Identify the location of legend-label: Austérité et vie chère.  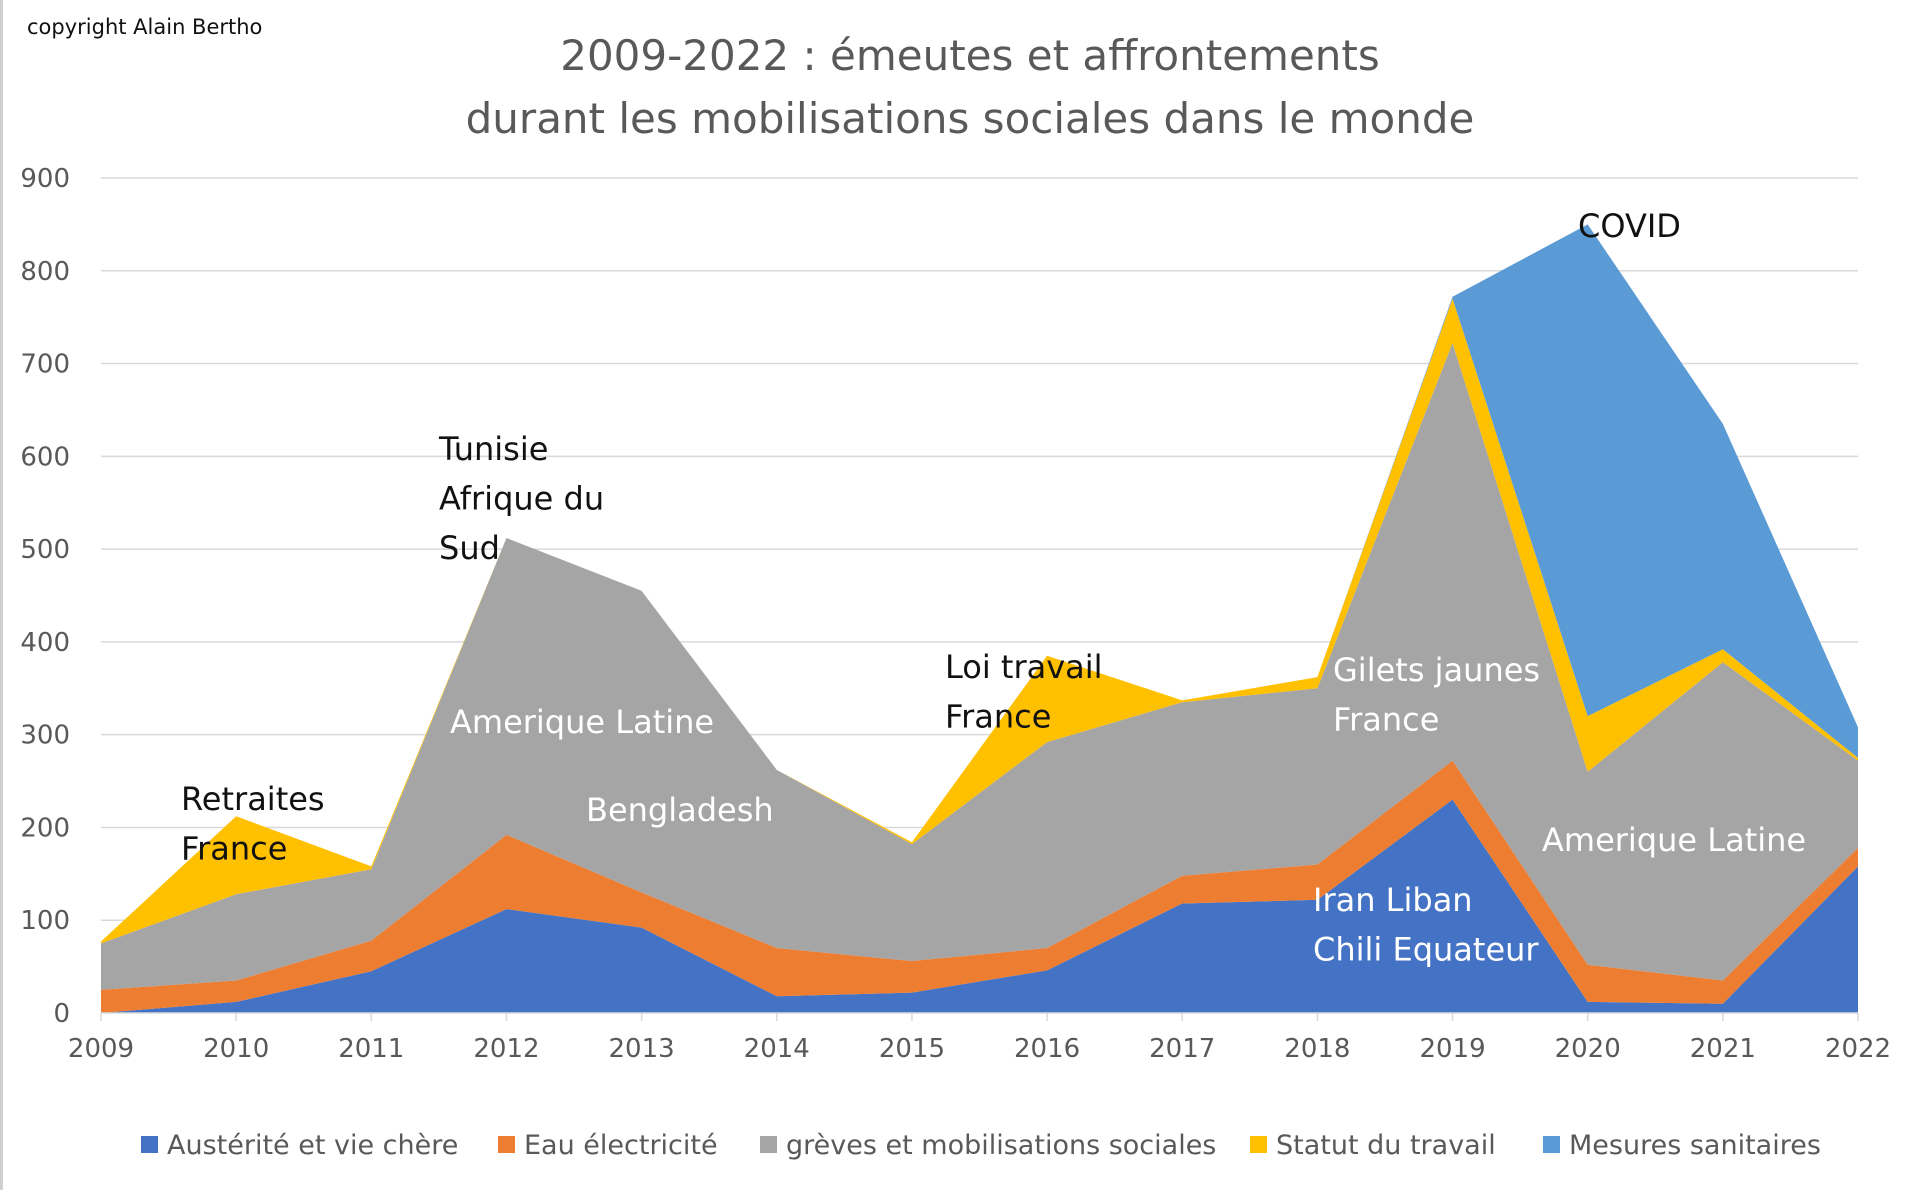
(312, 1145).